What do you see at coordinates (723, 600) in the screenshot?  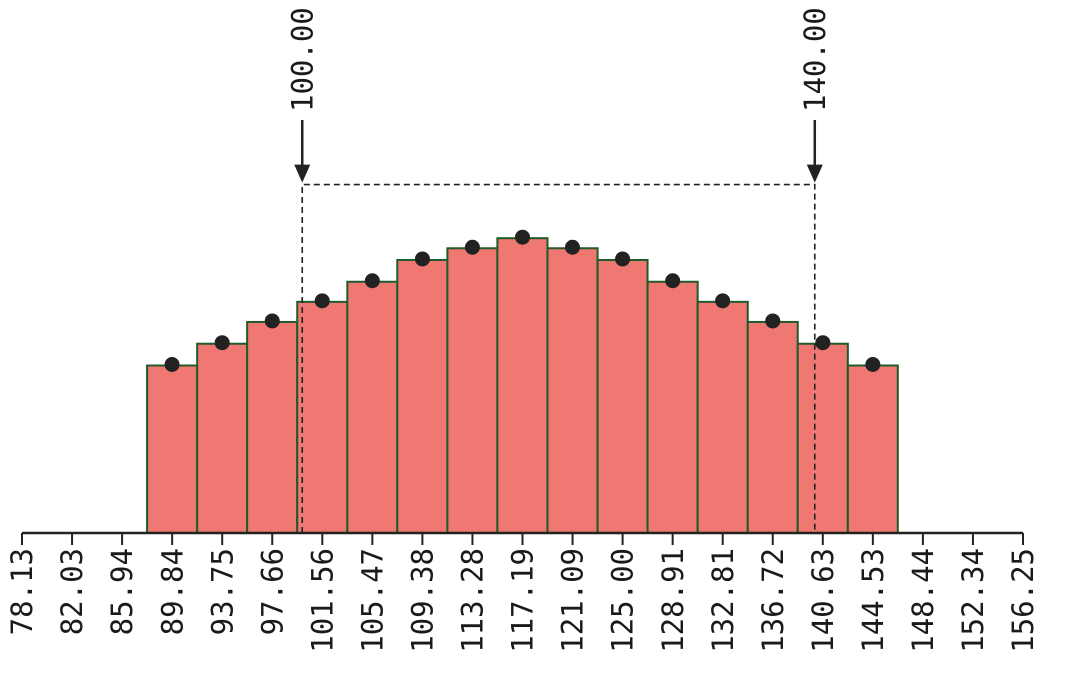 I see `x-tick-label: 132.81` at bounding box center [723, 600].